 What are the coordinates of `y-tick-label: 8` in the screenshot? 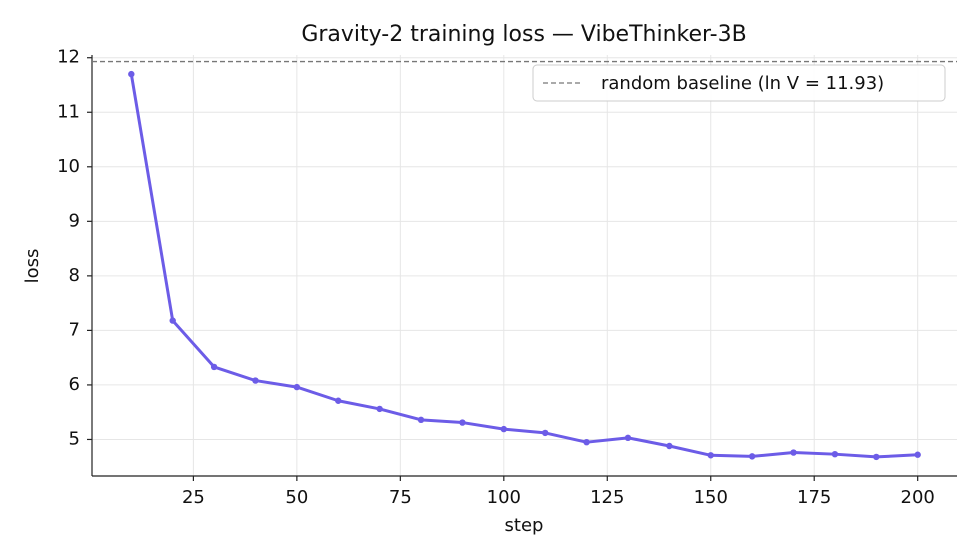 It's located at (74, 275).